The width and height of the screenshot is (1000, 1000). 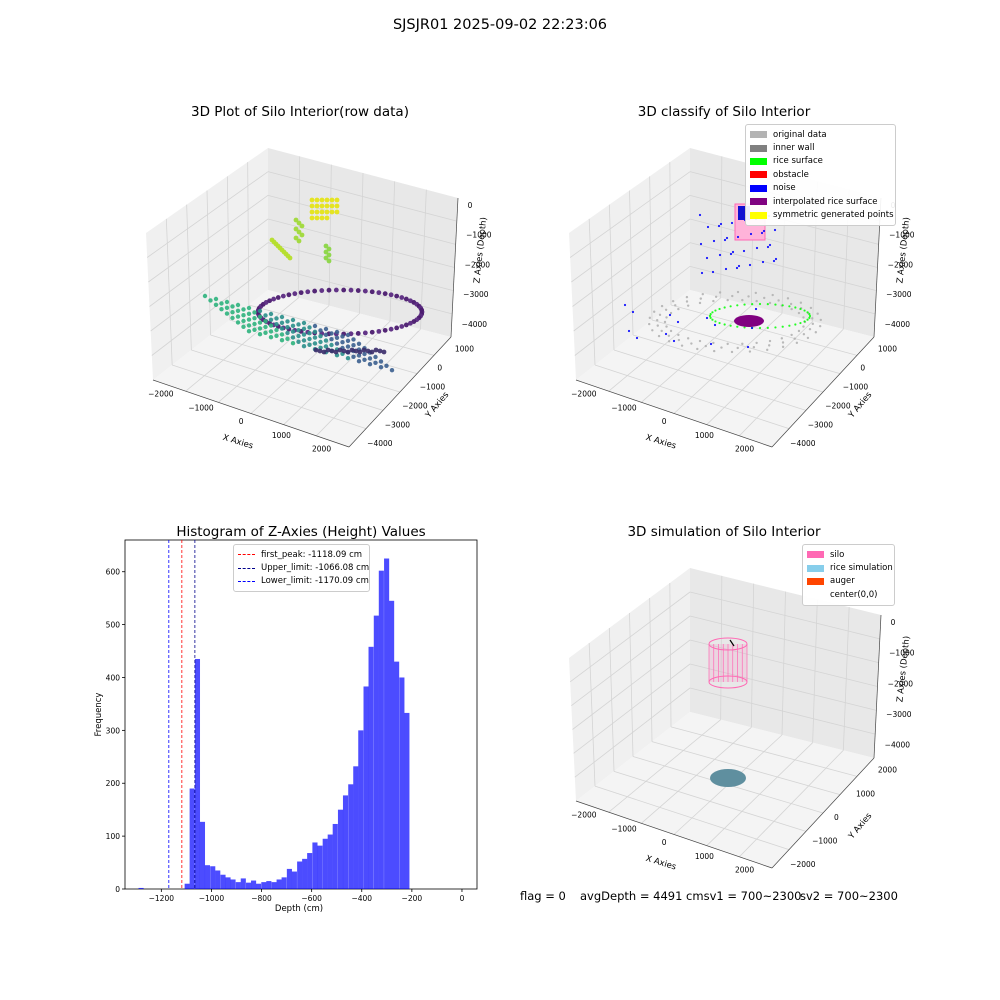 I want to click on raw-x-tick-label: −1000, so click(x=201, y=407).